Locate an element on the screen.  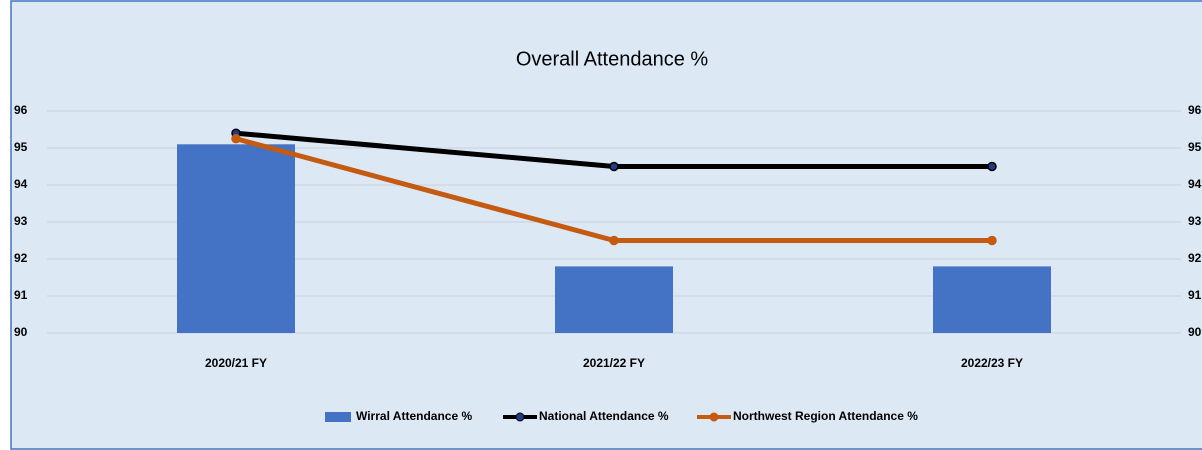
y-tick-label: 96 is located at coordinates (21, 110).